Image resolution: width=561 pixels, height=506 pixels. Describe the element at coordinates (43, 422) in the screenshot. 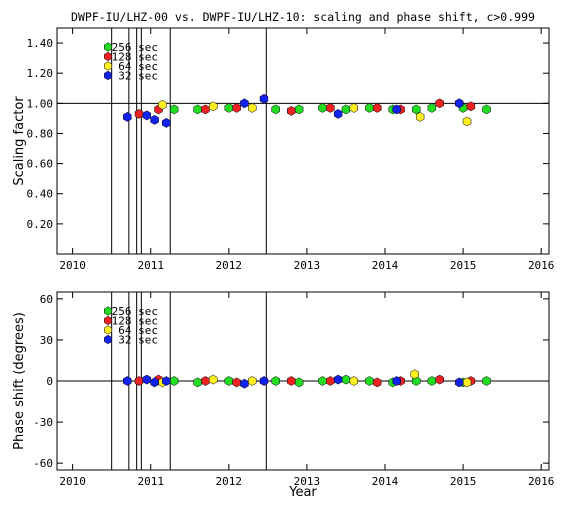

I see `y-tick-label: -30` at that location.